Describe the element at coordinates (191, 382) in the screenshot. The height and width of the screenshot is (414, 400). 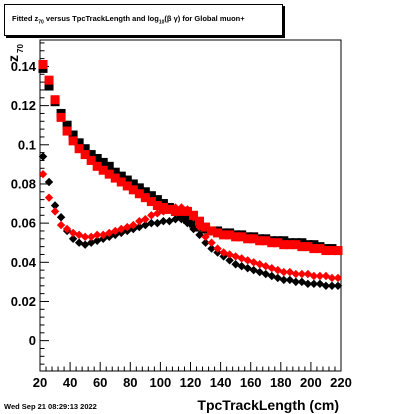
I see `x-tick-label: 120` at that location.